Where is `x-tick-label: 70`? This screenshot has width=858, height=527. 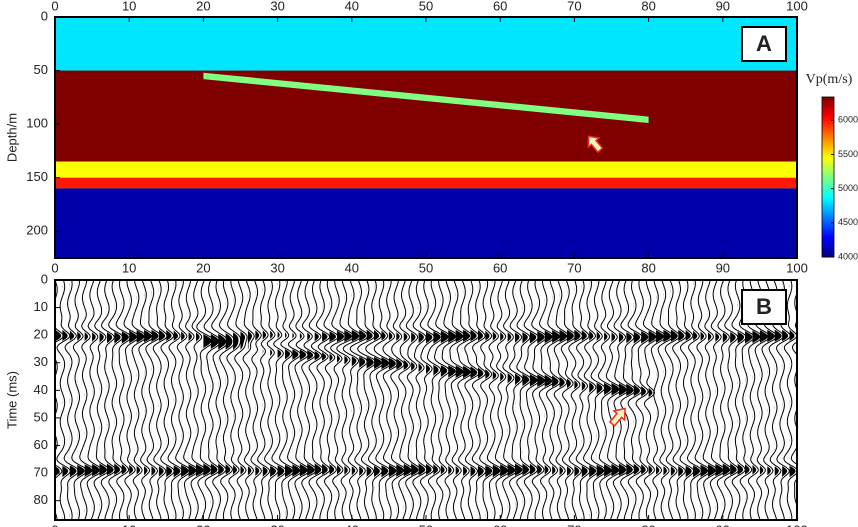
x-tick-label: 70 is located at coordinates (574, 267).